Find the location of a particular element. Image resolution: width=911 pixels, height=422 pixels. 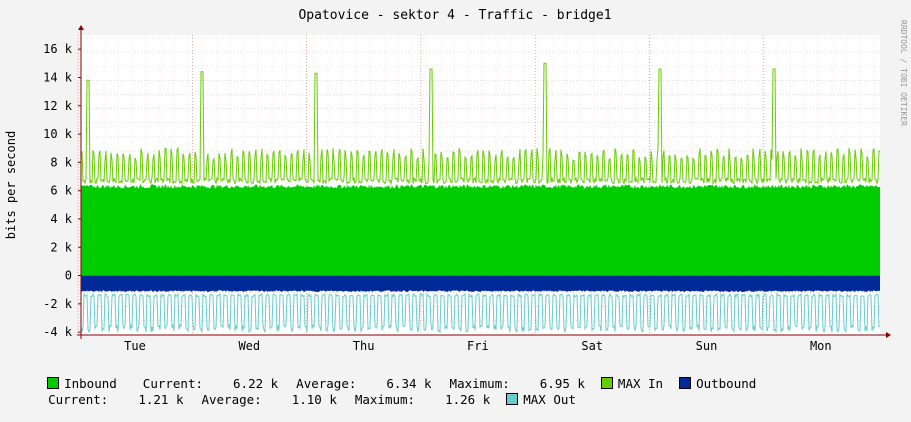

y-tick-label: 14 k is located at coordinates (58, 77).